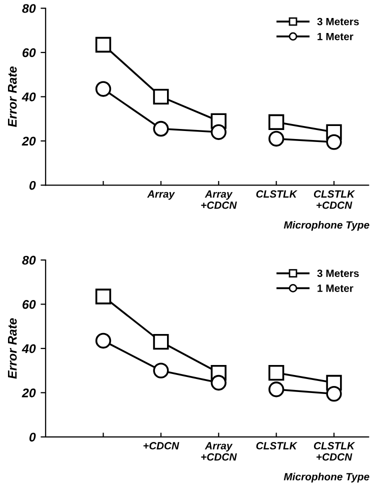 This screenshot has width=380, height=486. What do you see at coordinates (161, 195) in the screenshot?
I see `x-tick-label: Array` at bounding box center [161, 195].